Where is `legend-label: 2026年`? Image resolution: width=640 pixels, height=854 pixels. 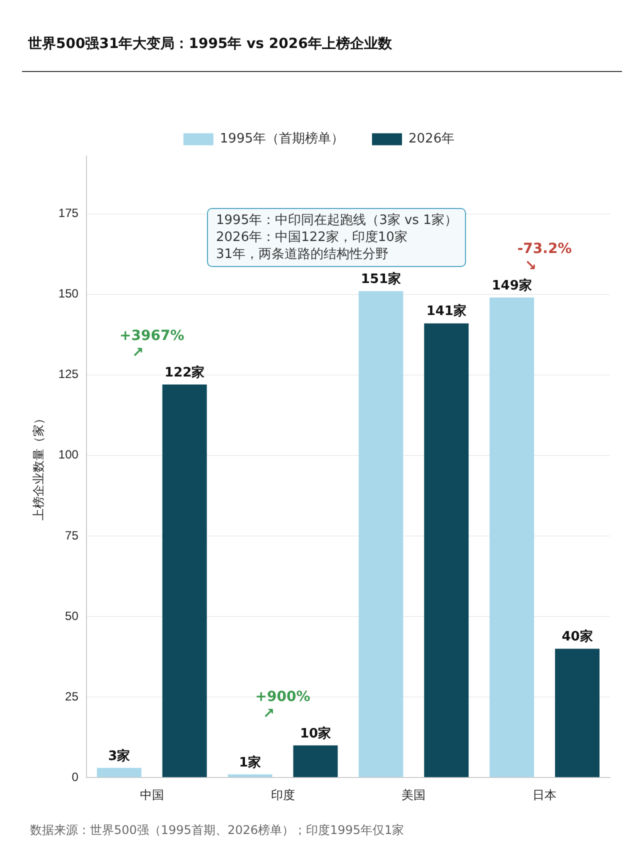 legend-label: 2026年 is located at coordinates (431, 139).